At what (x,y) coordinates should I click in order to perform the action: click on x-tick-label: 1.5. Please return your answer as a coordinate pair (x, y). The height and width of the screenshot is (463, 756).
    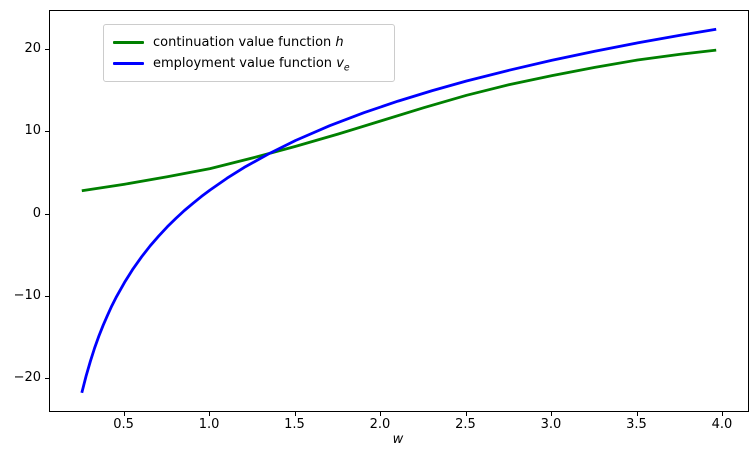
    Looking at the image, I should click on (294, 424).